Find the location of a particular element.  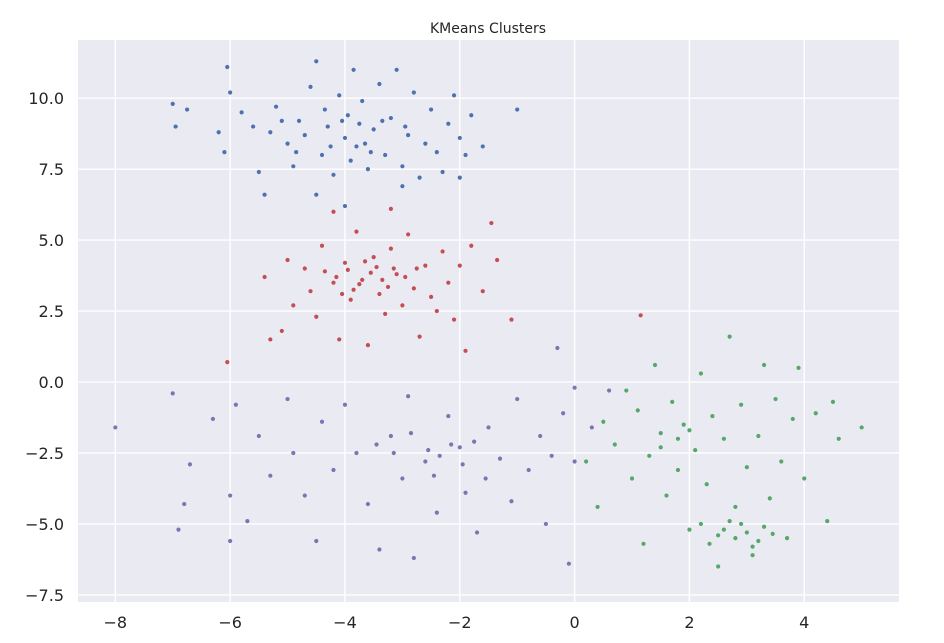

y-tick-label: −7.5 is located at coordinates (44, 595).